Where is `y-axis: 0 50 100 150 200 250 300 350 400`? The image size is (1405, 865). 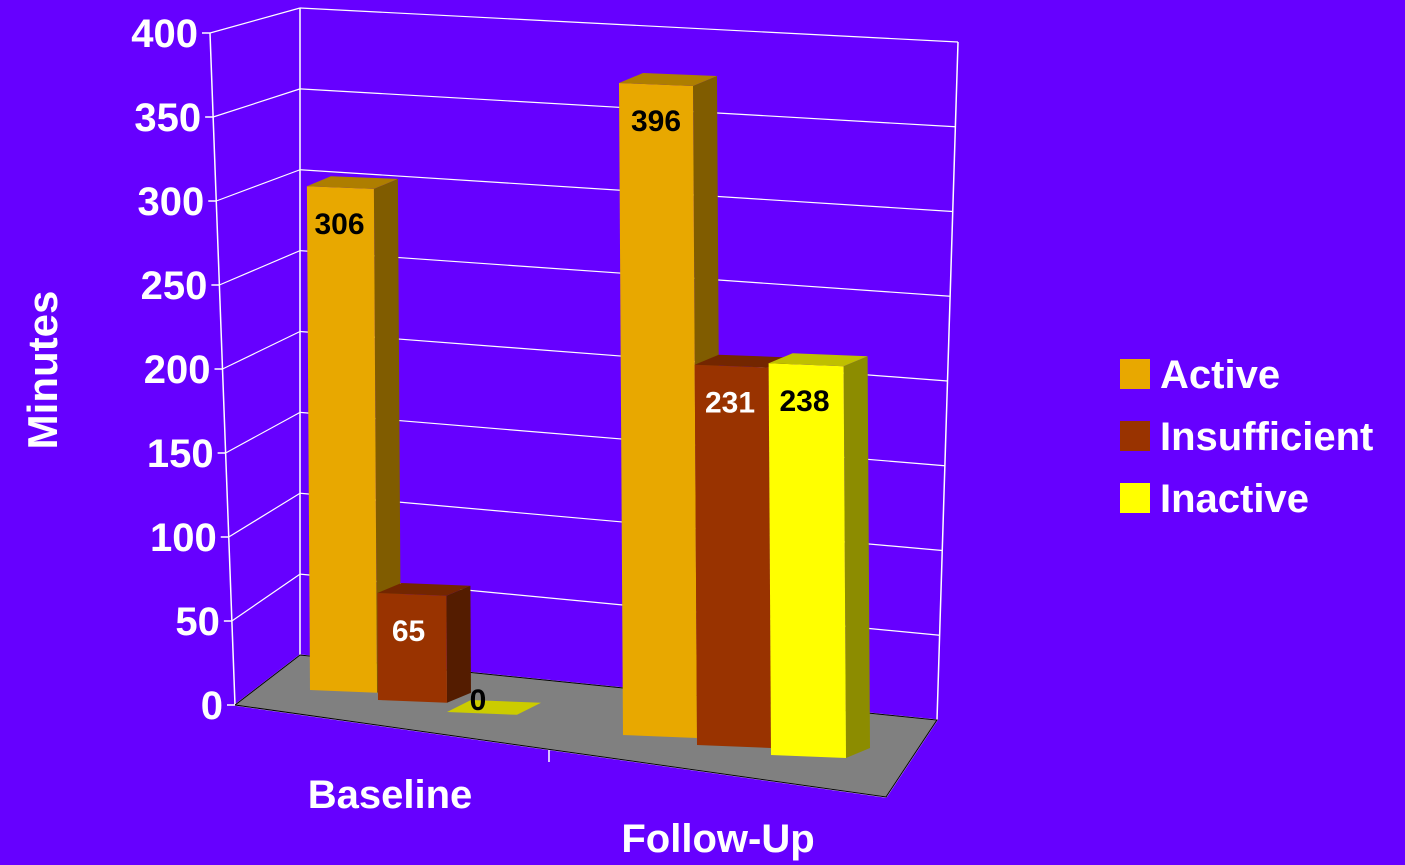 y-axis: 0 50 100 150 200 250 300 350 400 is located at coordinates (183, 370).